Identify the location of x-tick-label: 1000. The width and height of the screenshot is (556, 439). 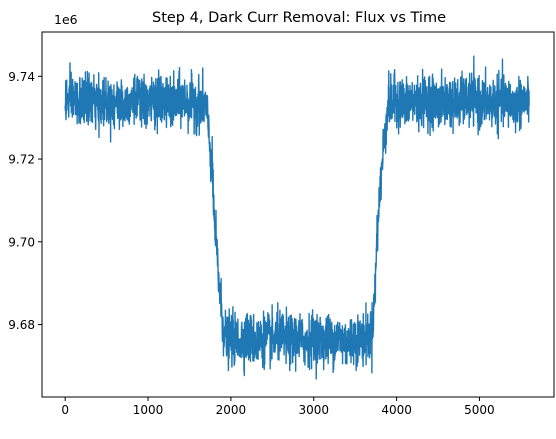
(148, 410).